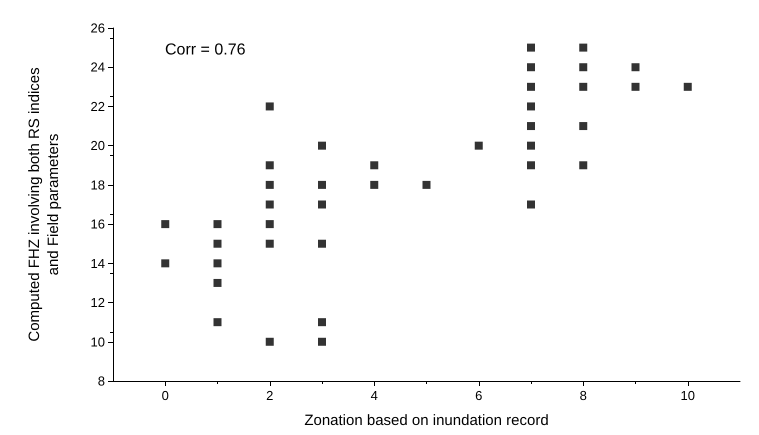 The width and height of the screenshot is (759, 435). I want to click on y-axis-title: Computed FHZ involving both RS indices and Field parameters, so click(44, 204).